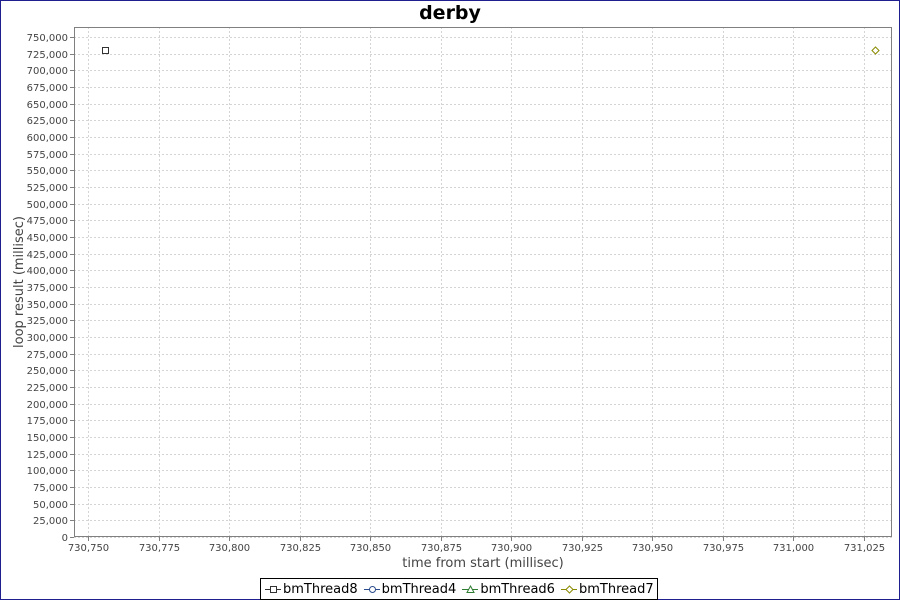 Image resolution: width=900 pixels, height=600 pixels. Describe the element at coordinates (723, 548) in the screenshot. I see `x-tick-label: 730,975` at that location.